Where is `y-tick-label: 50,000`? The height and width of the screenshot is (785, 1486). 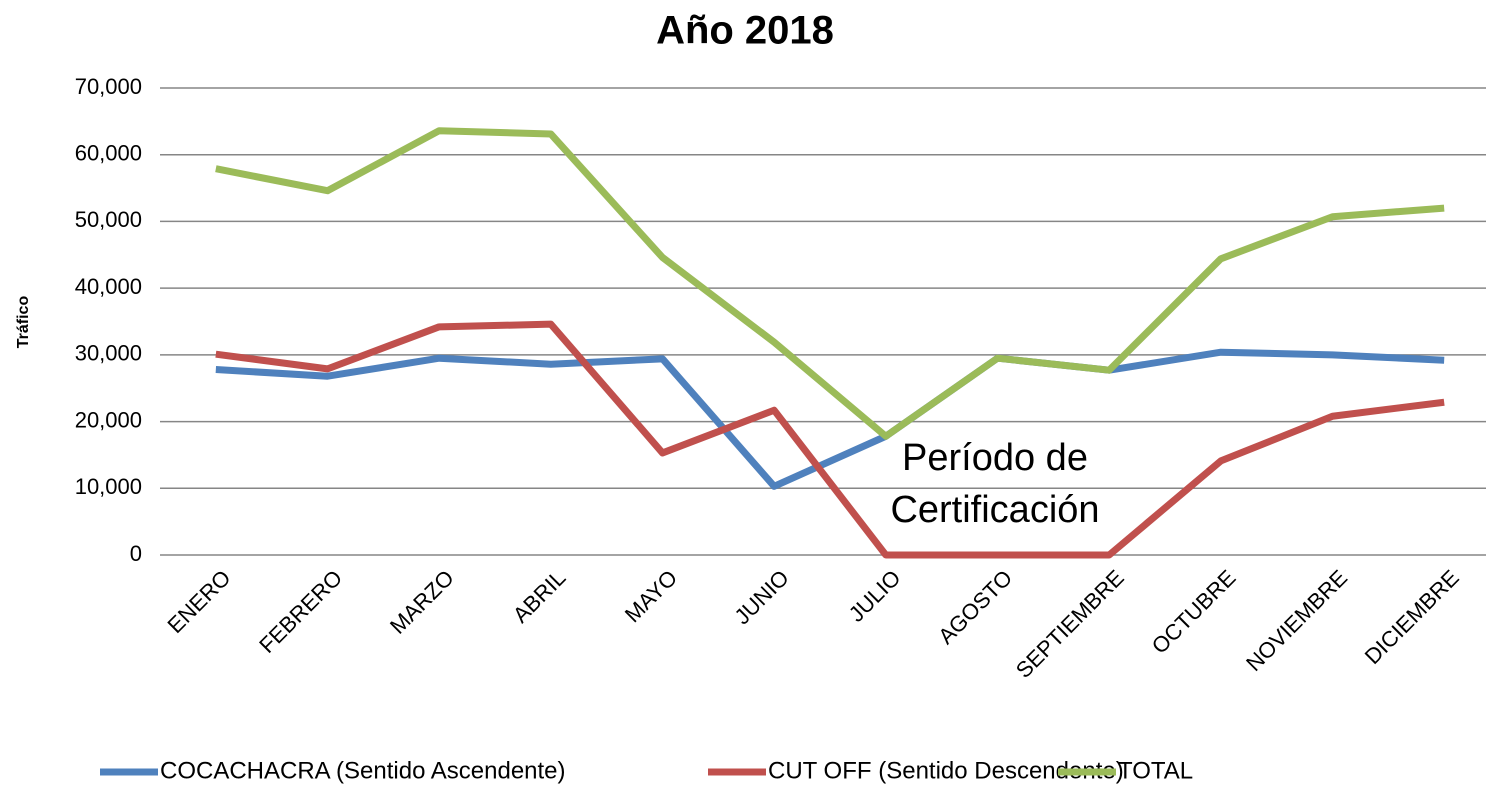
y-tick-label: 50,000 is located at coordinates (108, 219).